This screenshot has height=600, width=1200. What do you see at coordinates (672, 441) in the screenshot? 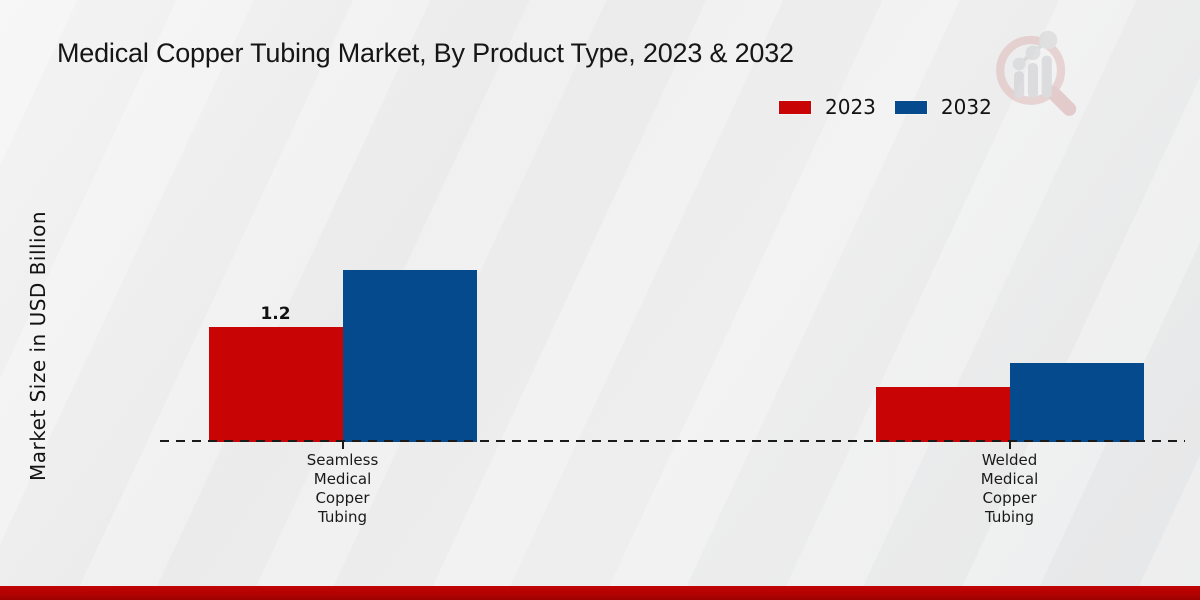
I see `x-axis-dashed-baseline` at bounding box center [672, 441].